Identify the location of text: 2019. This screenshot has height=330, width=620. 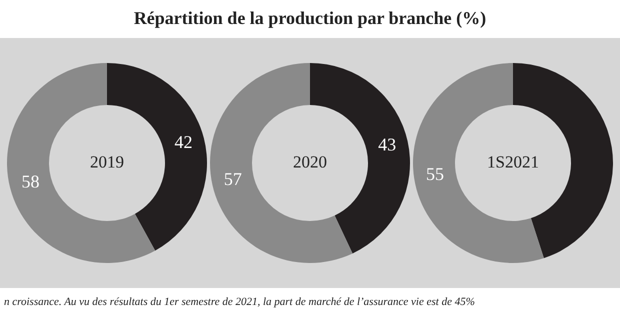
(107, 162).